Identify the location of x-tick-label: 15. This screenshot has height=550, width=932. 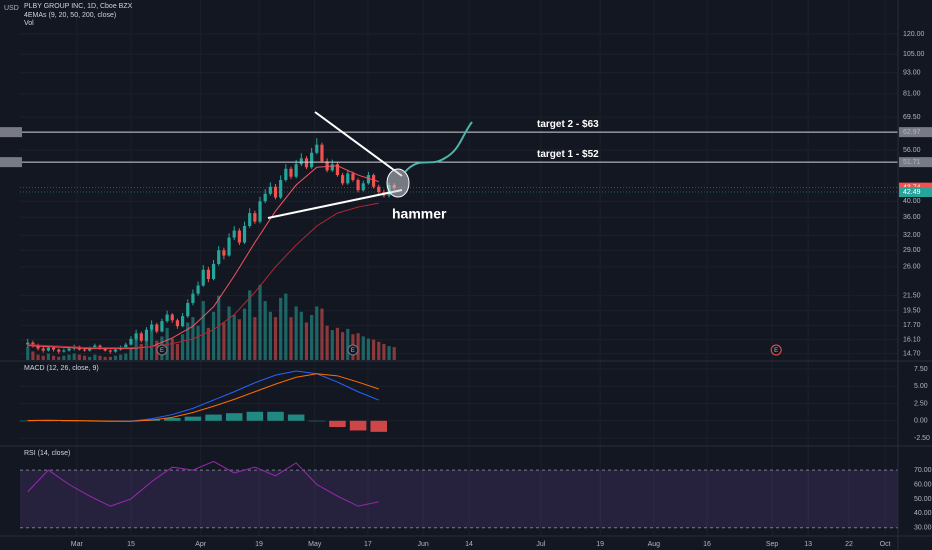
(131, 544).